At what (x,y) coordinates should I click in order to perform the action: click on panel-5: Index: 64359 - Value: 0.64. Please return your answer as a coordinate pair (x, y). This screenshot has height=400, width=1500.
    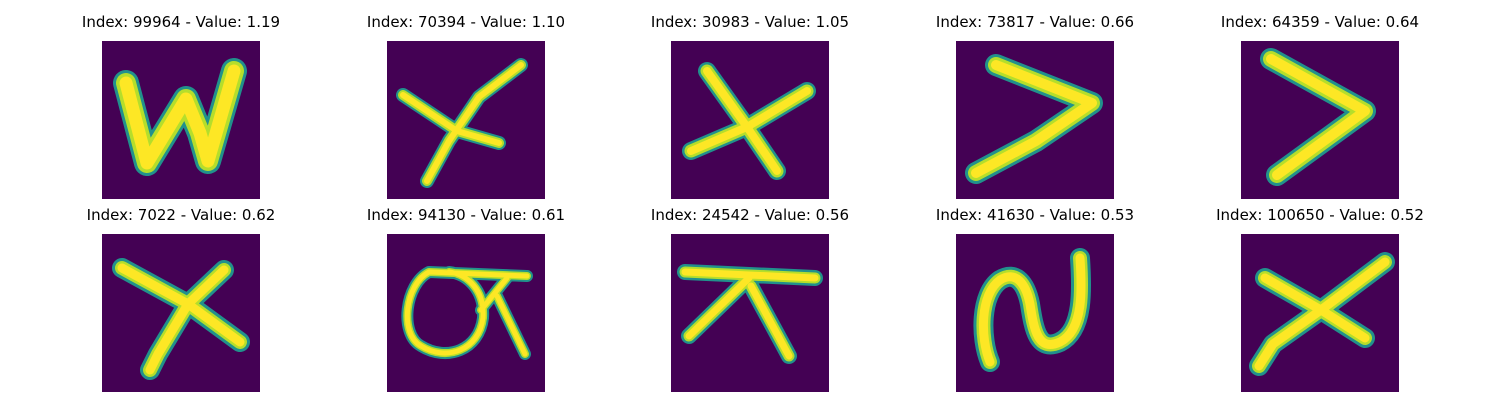
    Looking at the image, I should click on (1320, 106).